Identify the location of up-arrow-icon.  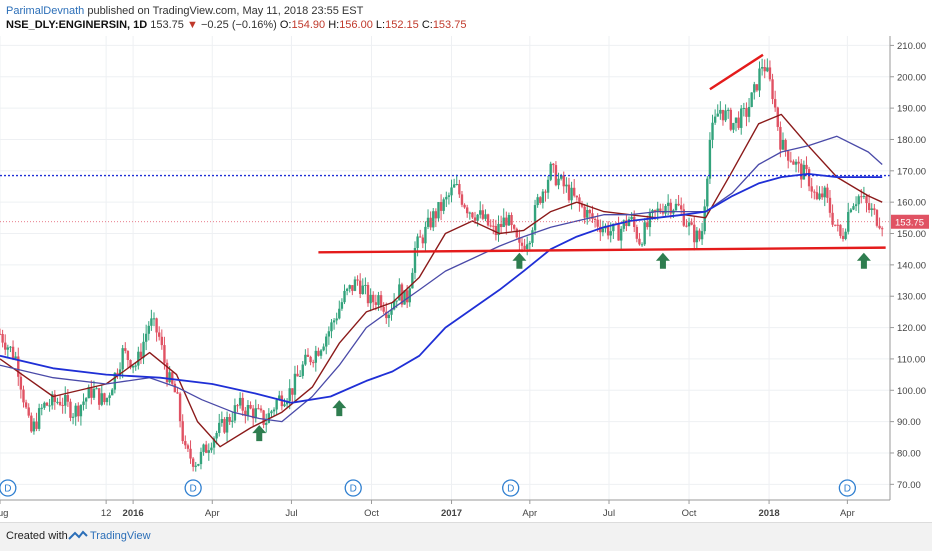
(339, 408).